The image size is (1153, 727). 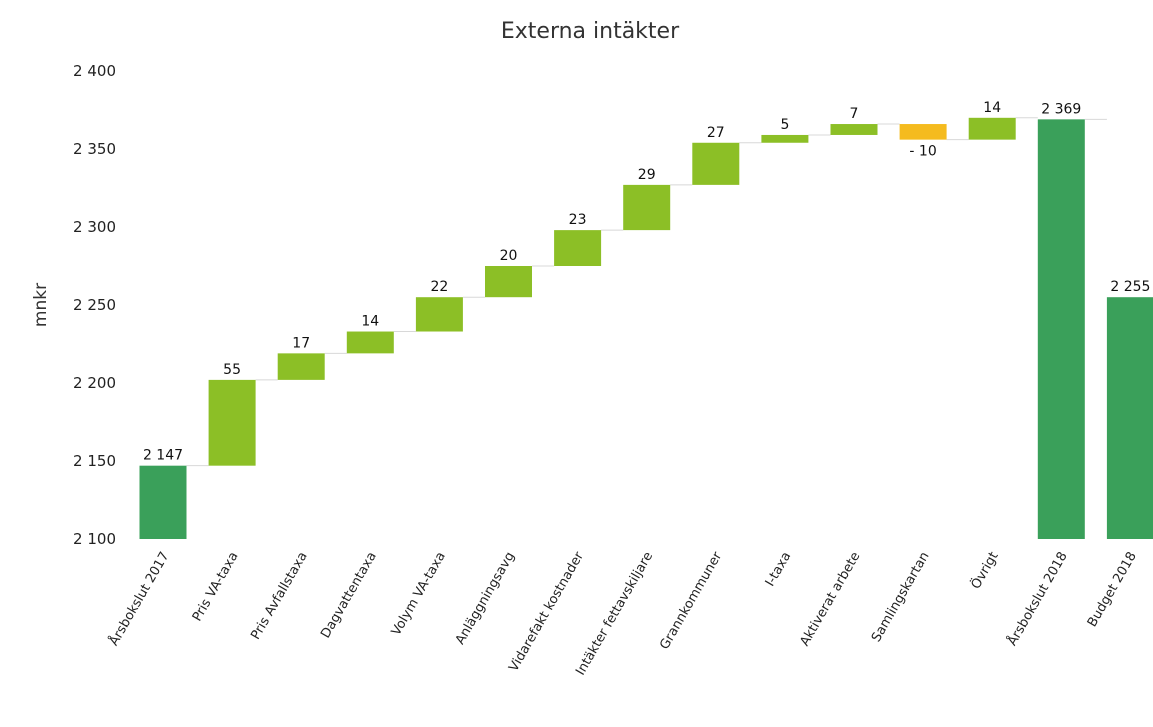 What do you see at coordinates (784, 125) in the screenshot?
I see `data-label: 5` at bounding box center [784, 125].